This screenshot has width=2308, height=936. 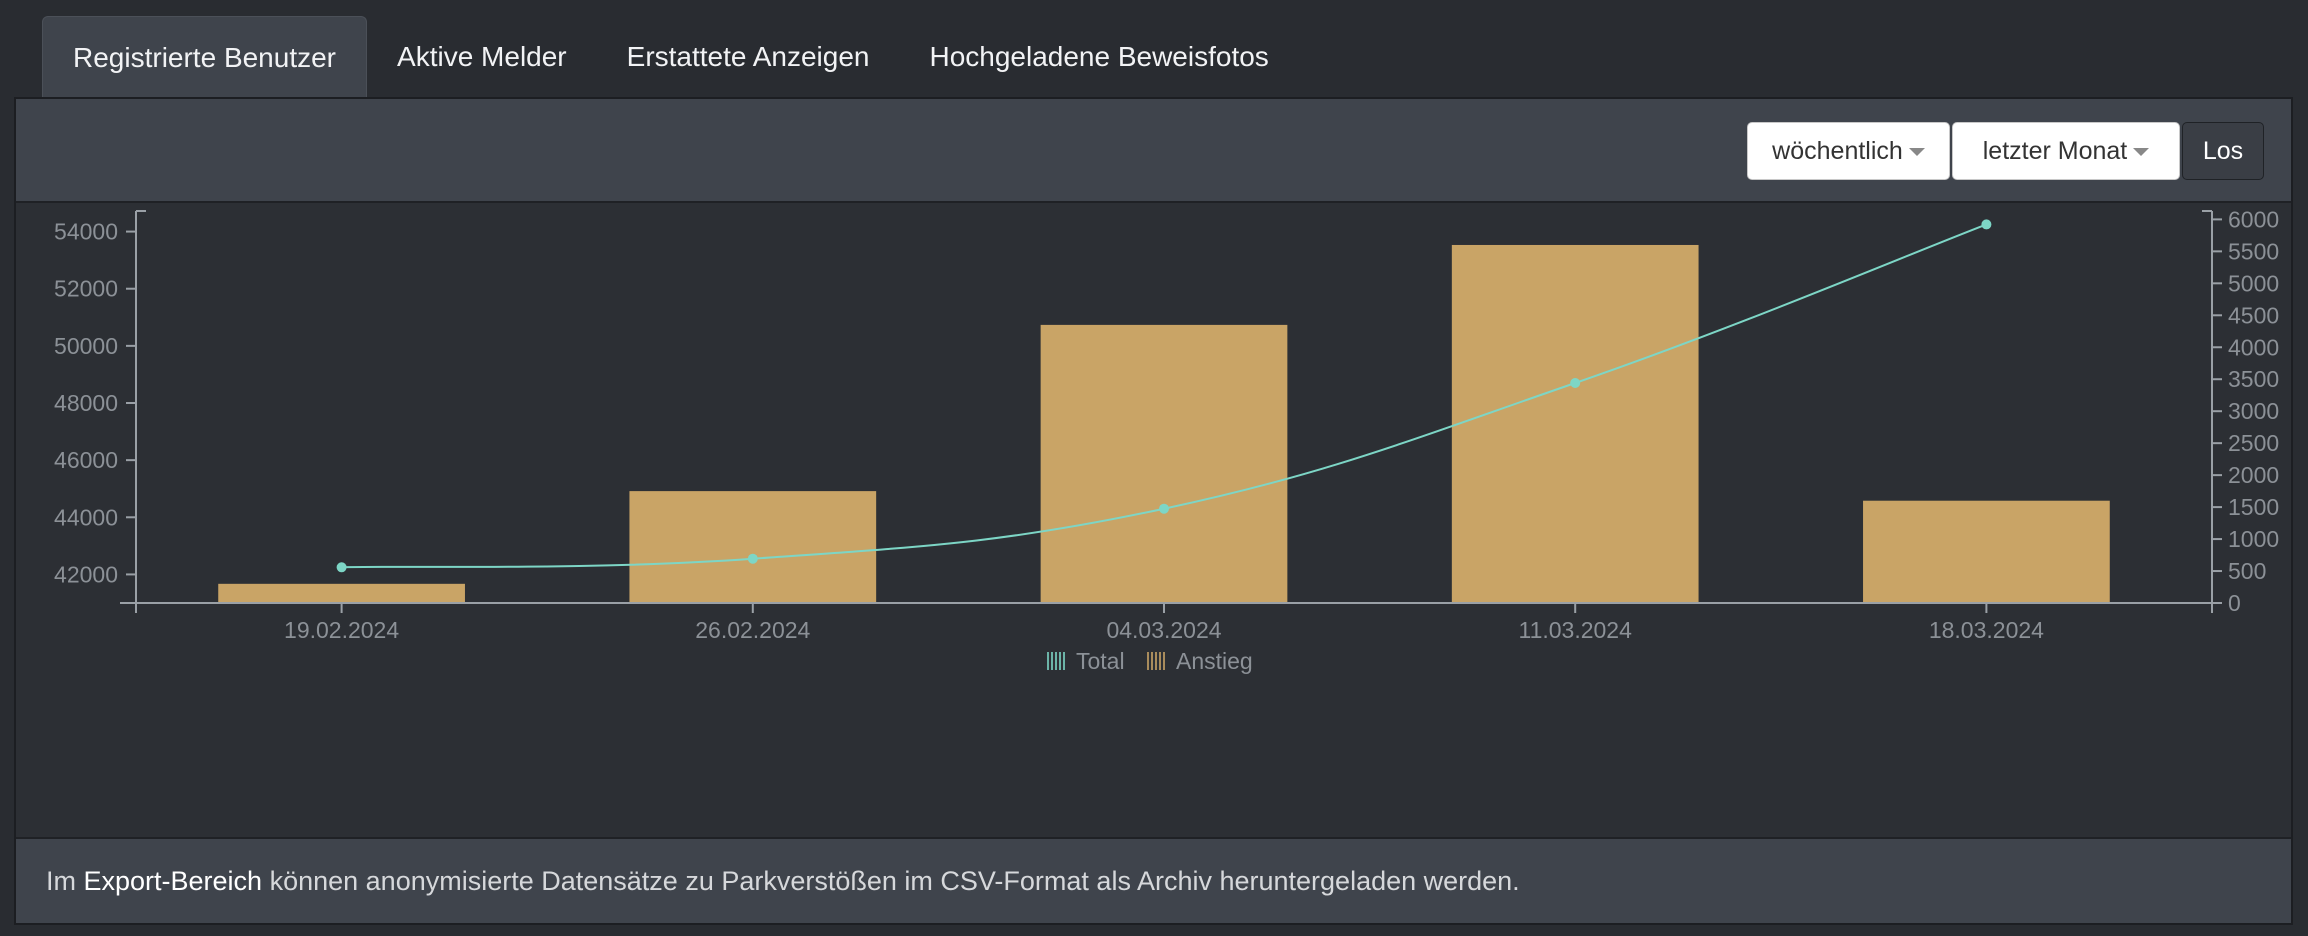 I want to click on legend-label-total: Total, so click(x=1100, y=661).